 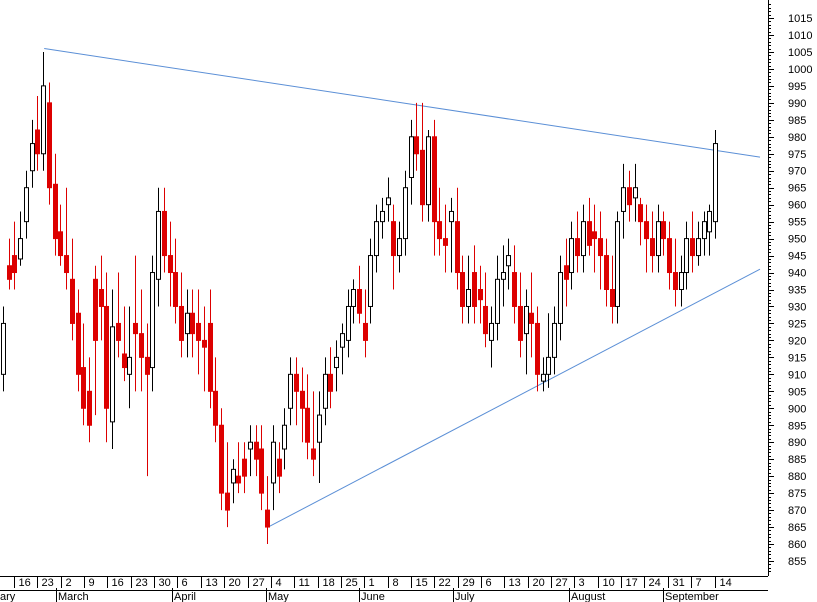 What do you see at coordinates (797, 172) in the screenshot?
I see `price-tick-label: 970` at bounding box center [797, 172].